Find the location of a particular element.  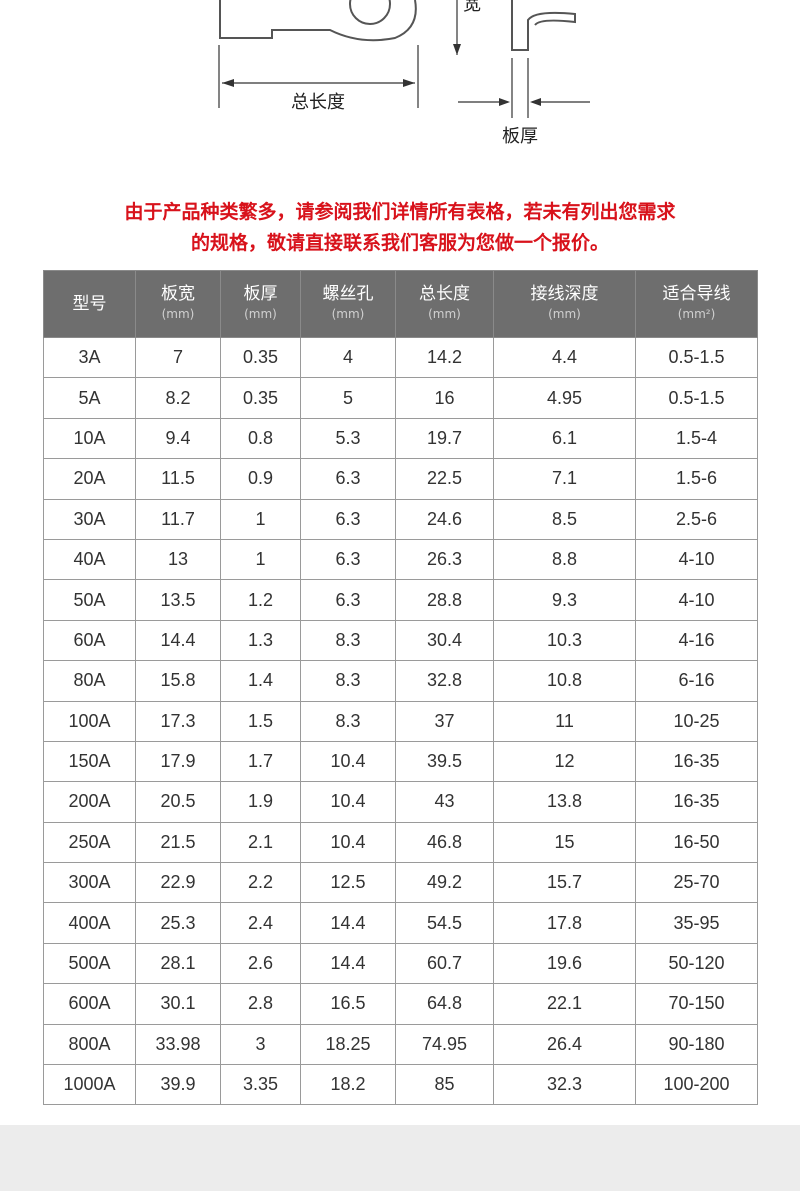

table-cell: 250A is located at coordinates (89, 842).